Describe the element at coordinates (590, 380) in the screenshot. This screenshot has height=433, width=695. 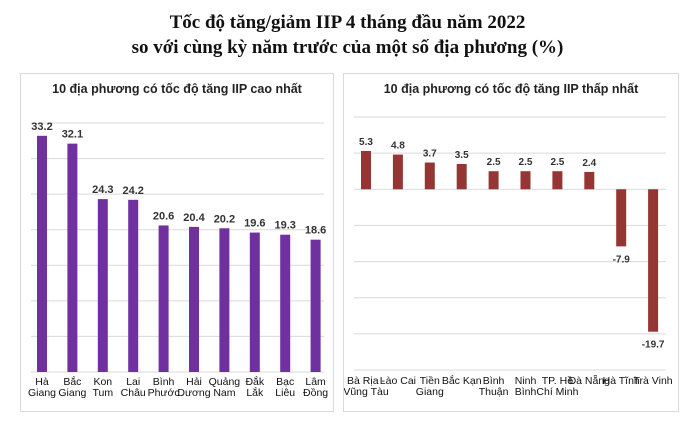
I see `category-label: Đà Nẵng` at that location.